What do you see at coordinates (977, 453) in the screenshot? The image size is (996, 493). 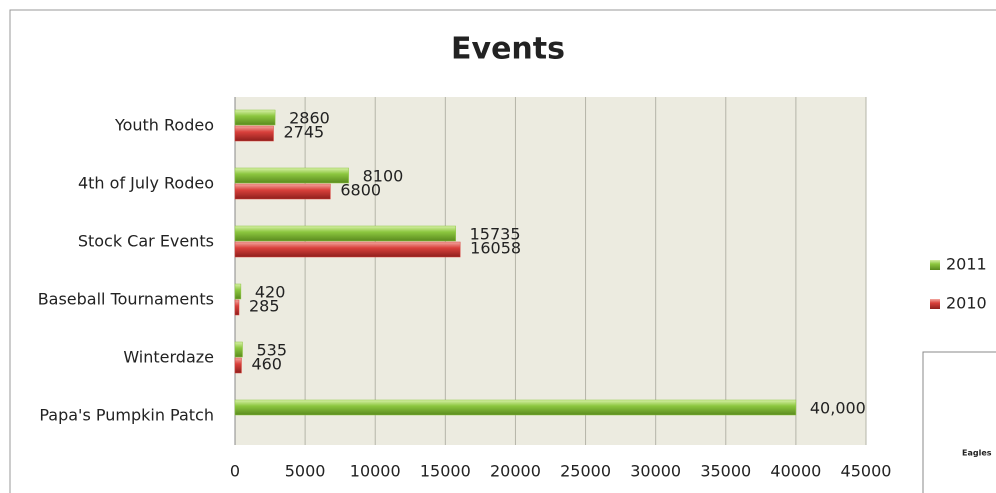 I see `annotation: Eagles` at bounding box center [977, 453].